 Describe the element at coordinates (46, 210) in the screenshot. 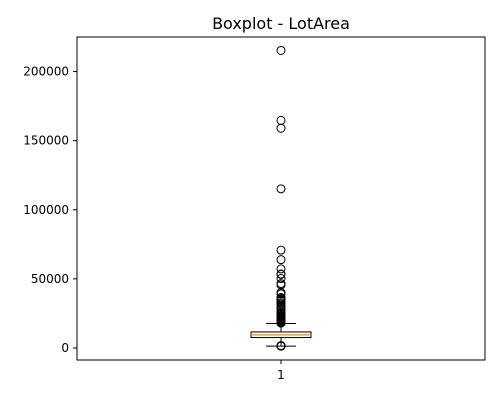

I see `y-tick-label: 100000` at that location.